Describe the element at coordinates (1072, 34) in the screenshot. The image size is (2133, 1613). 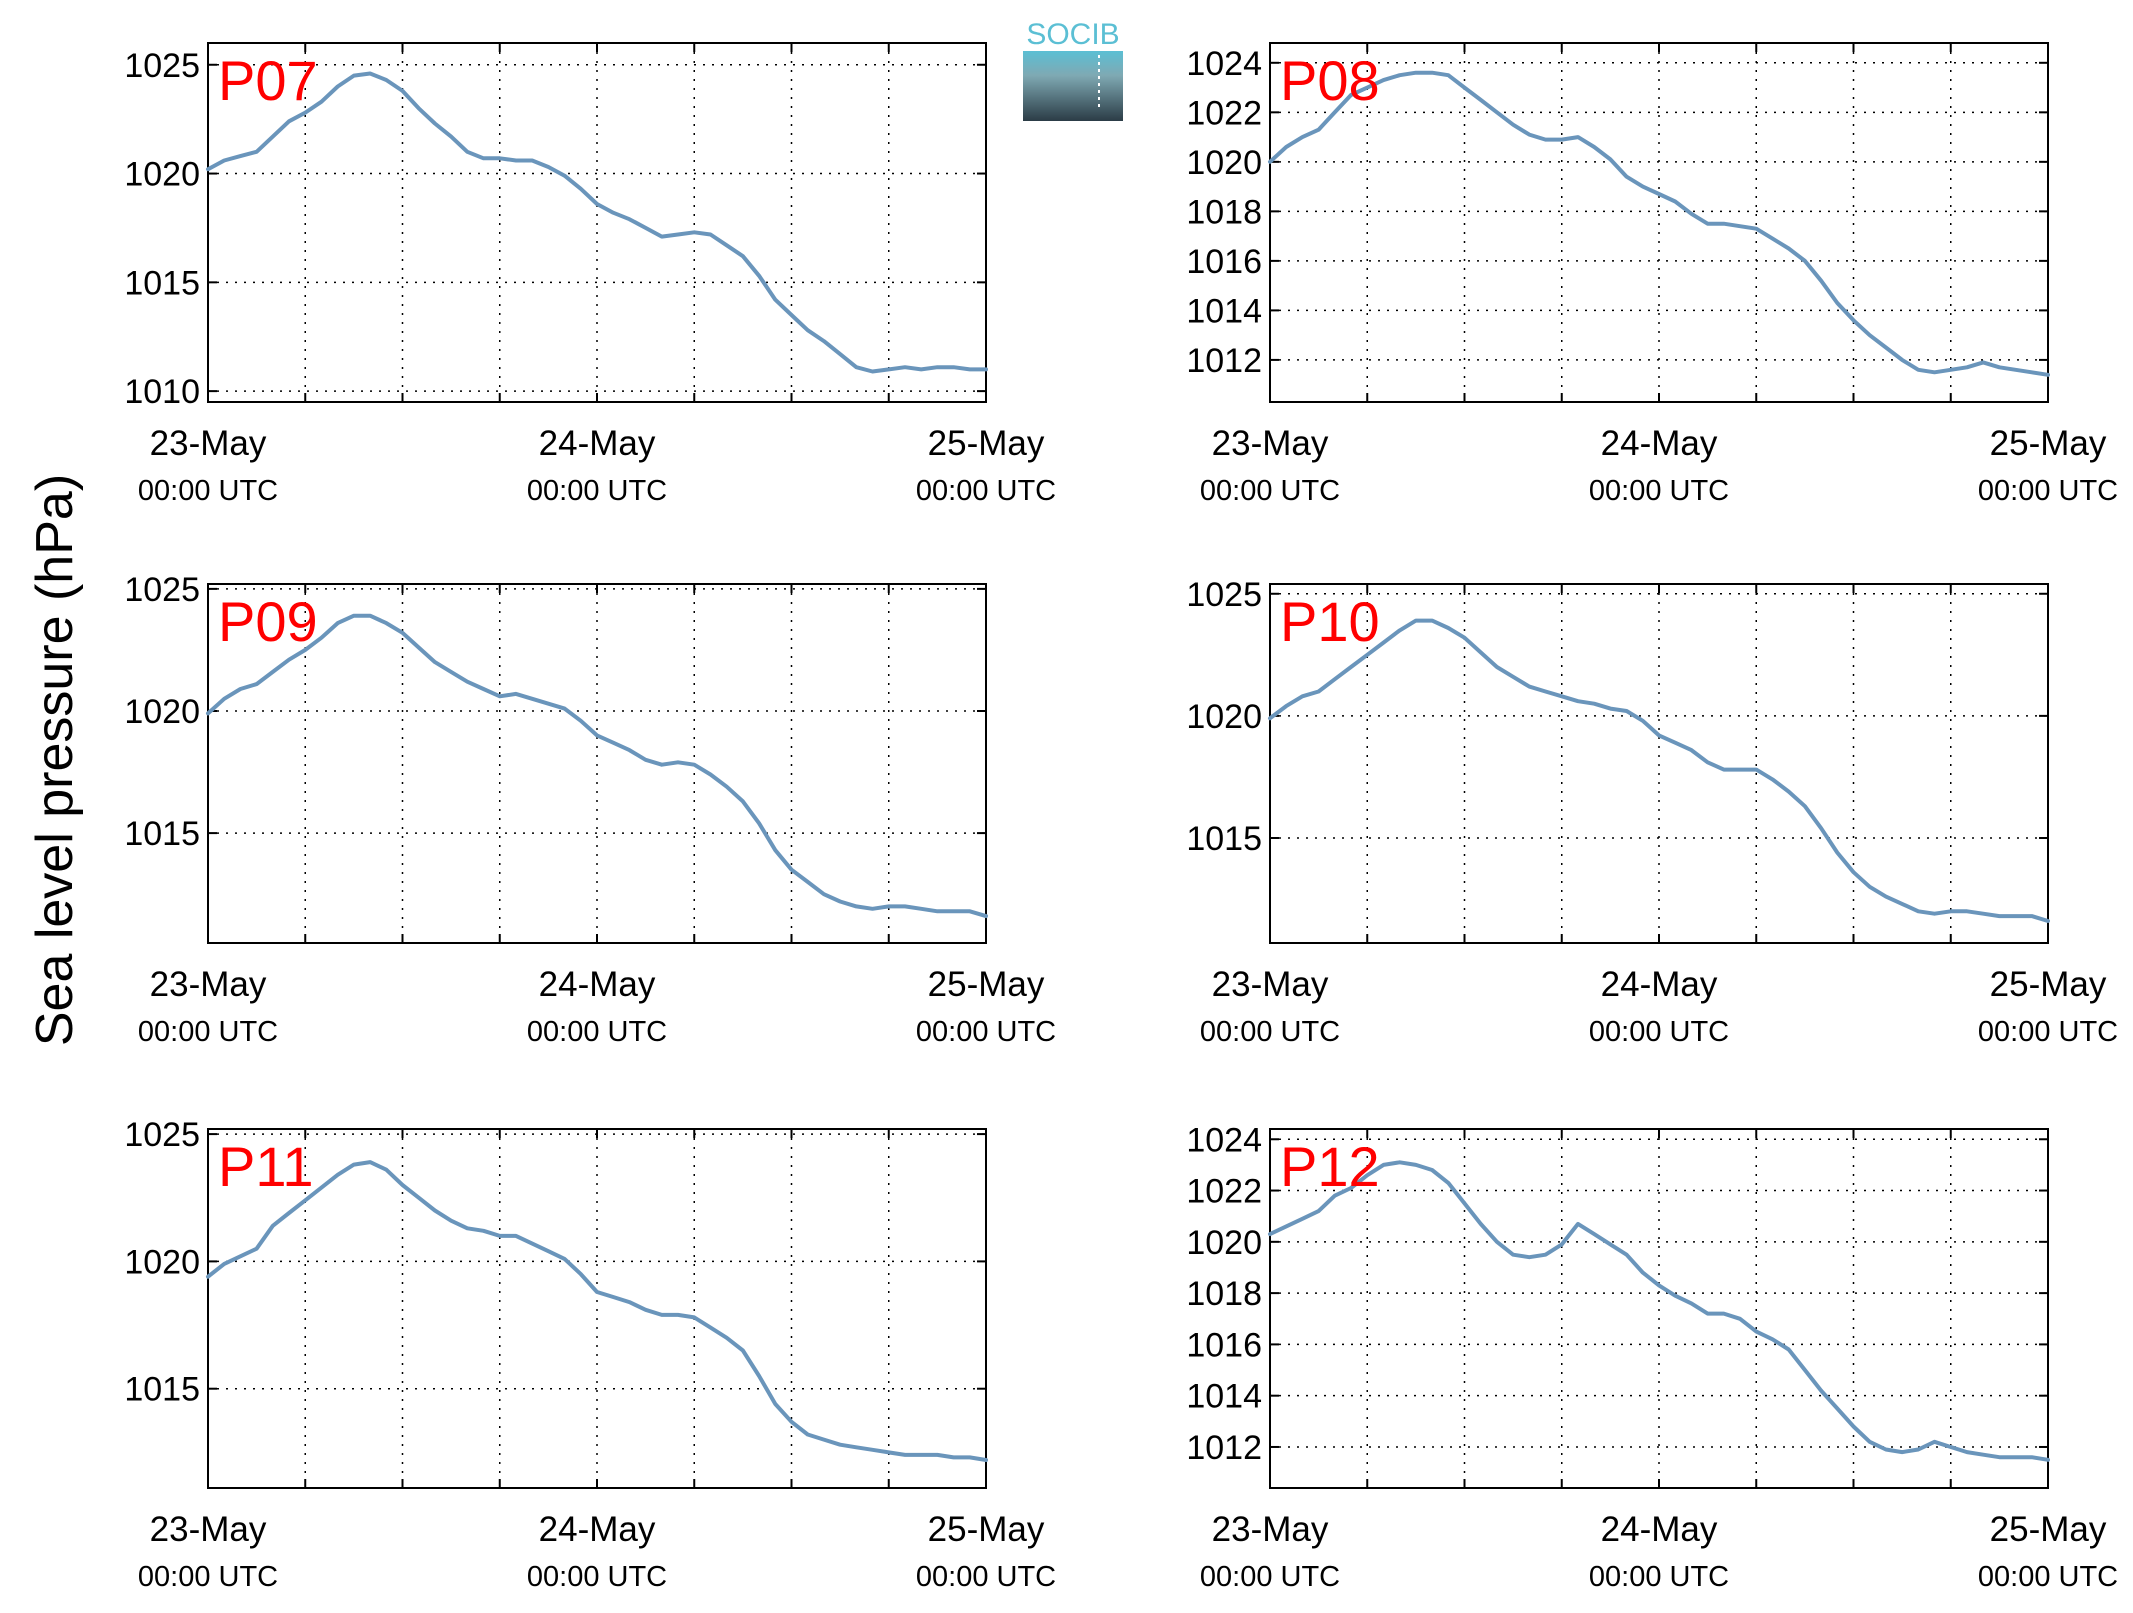
I see `logo-text: SOCIB` at that location.